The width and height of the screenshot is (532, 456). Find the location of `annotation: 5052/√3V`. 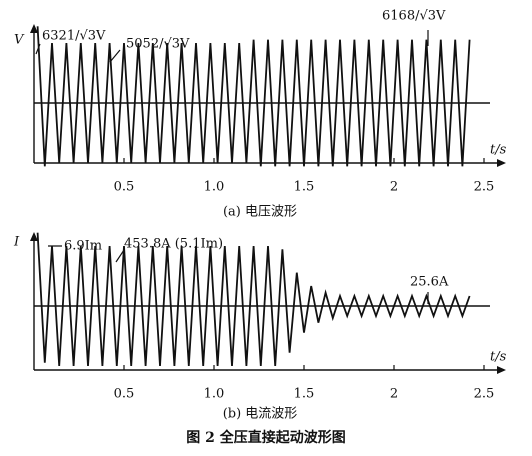

annotation: 5052/√3V is located at coordinates (158, 44).